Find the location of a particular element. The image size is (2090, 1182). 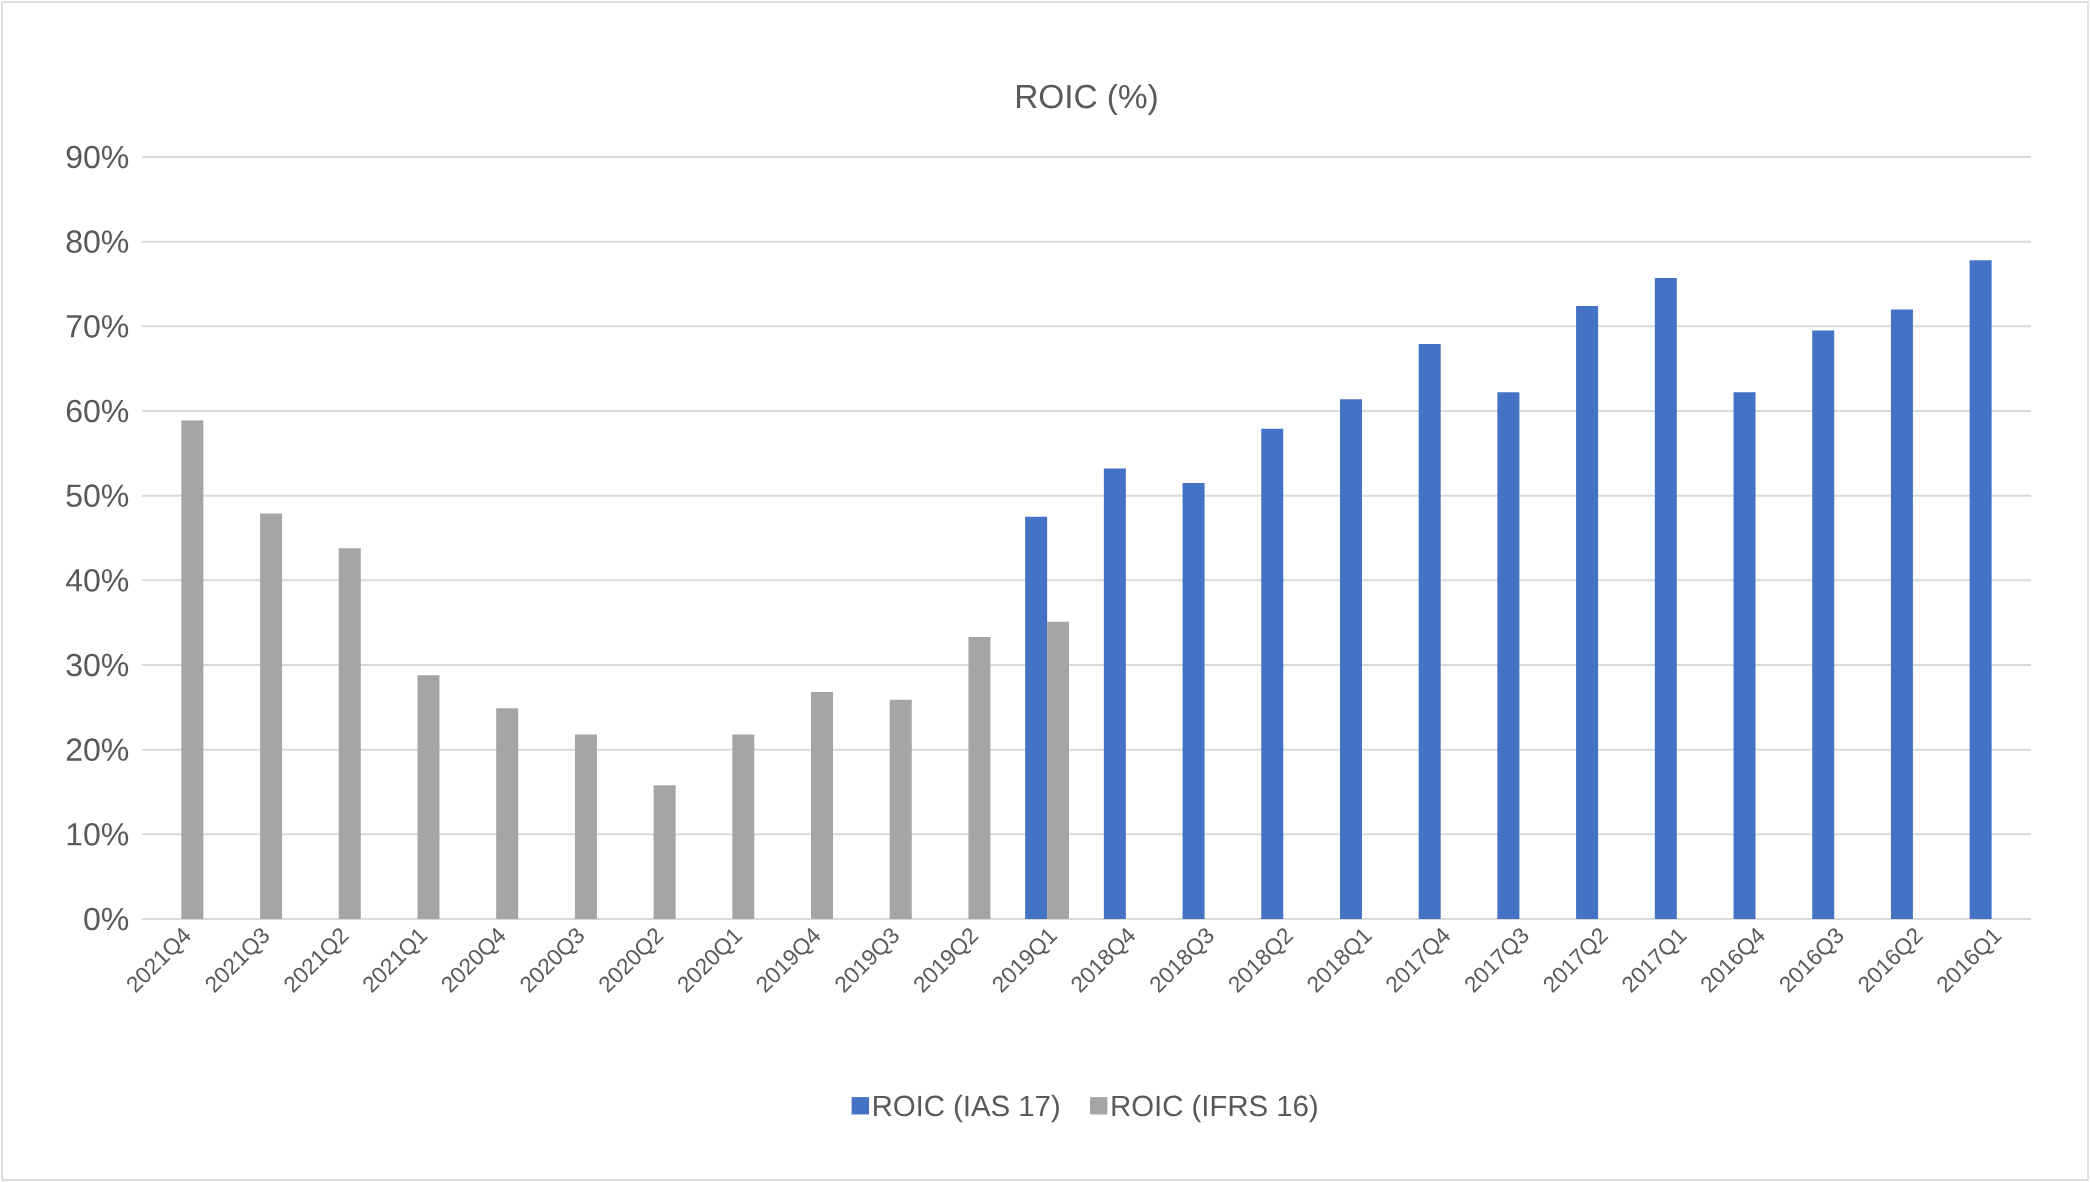

y-tick-label: 30% is located at coordinates (97, 665).